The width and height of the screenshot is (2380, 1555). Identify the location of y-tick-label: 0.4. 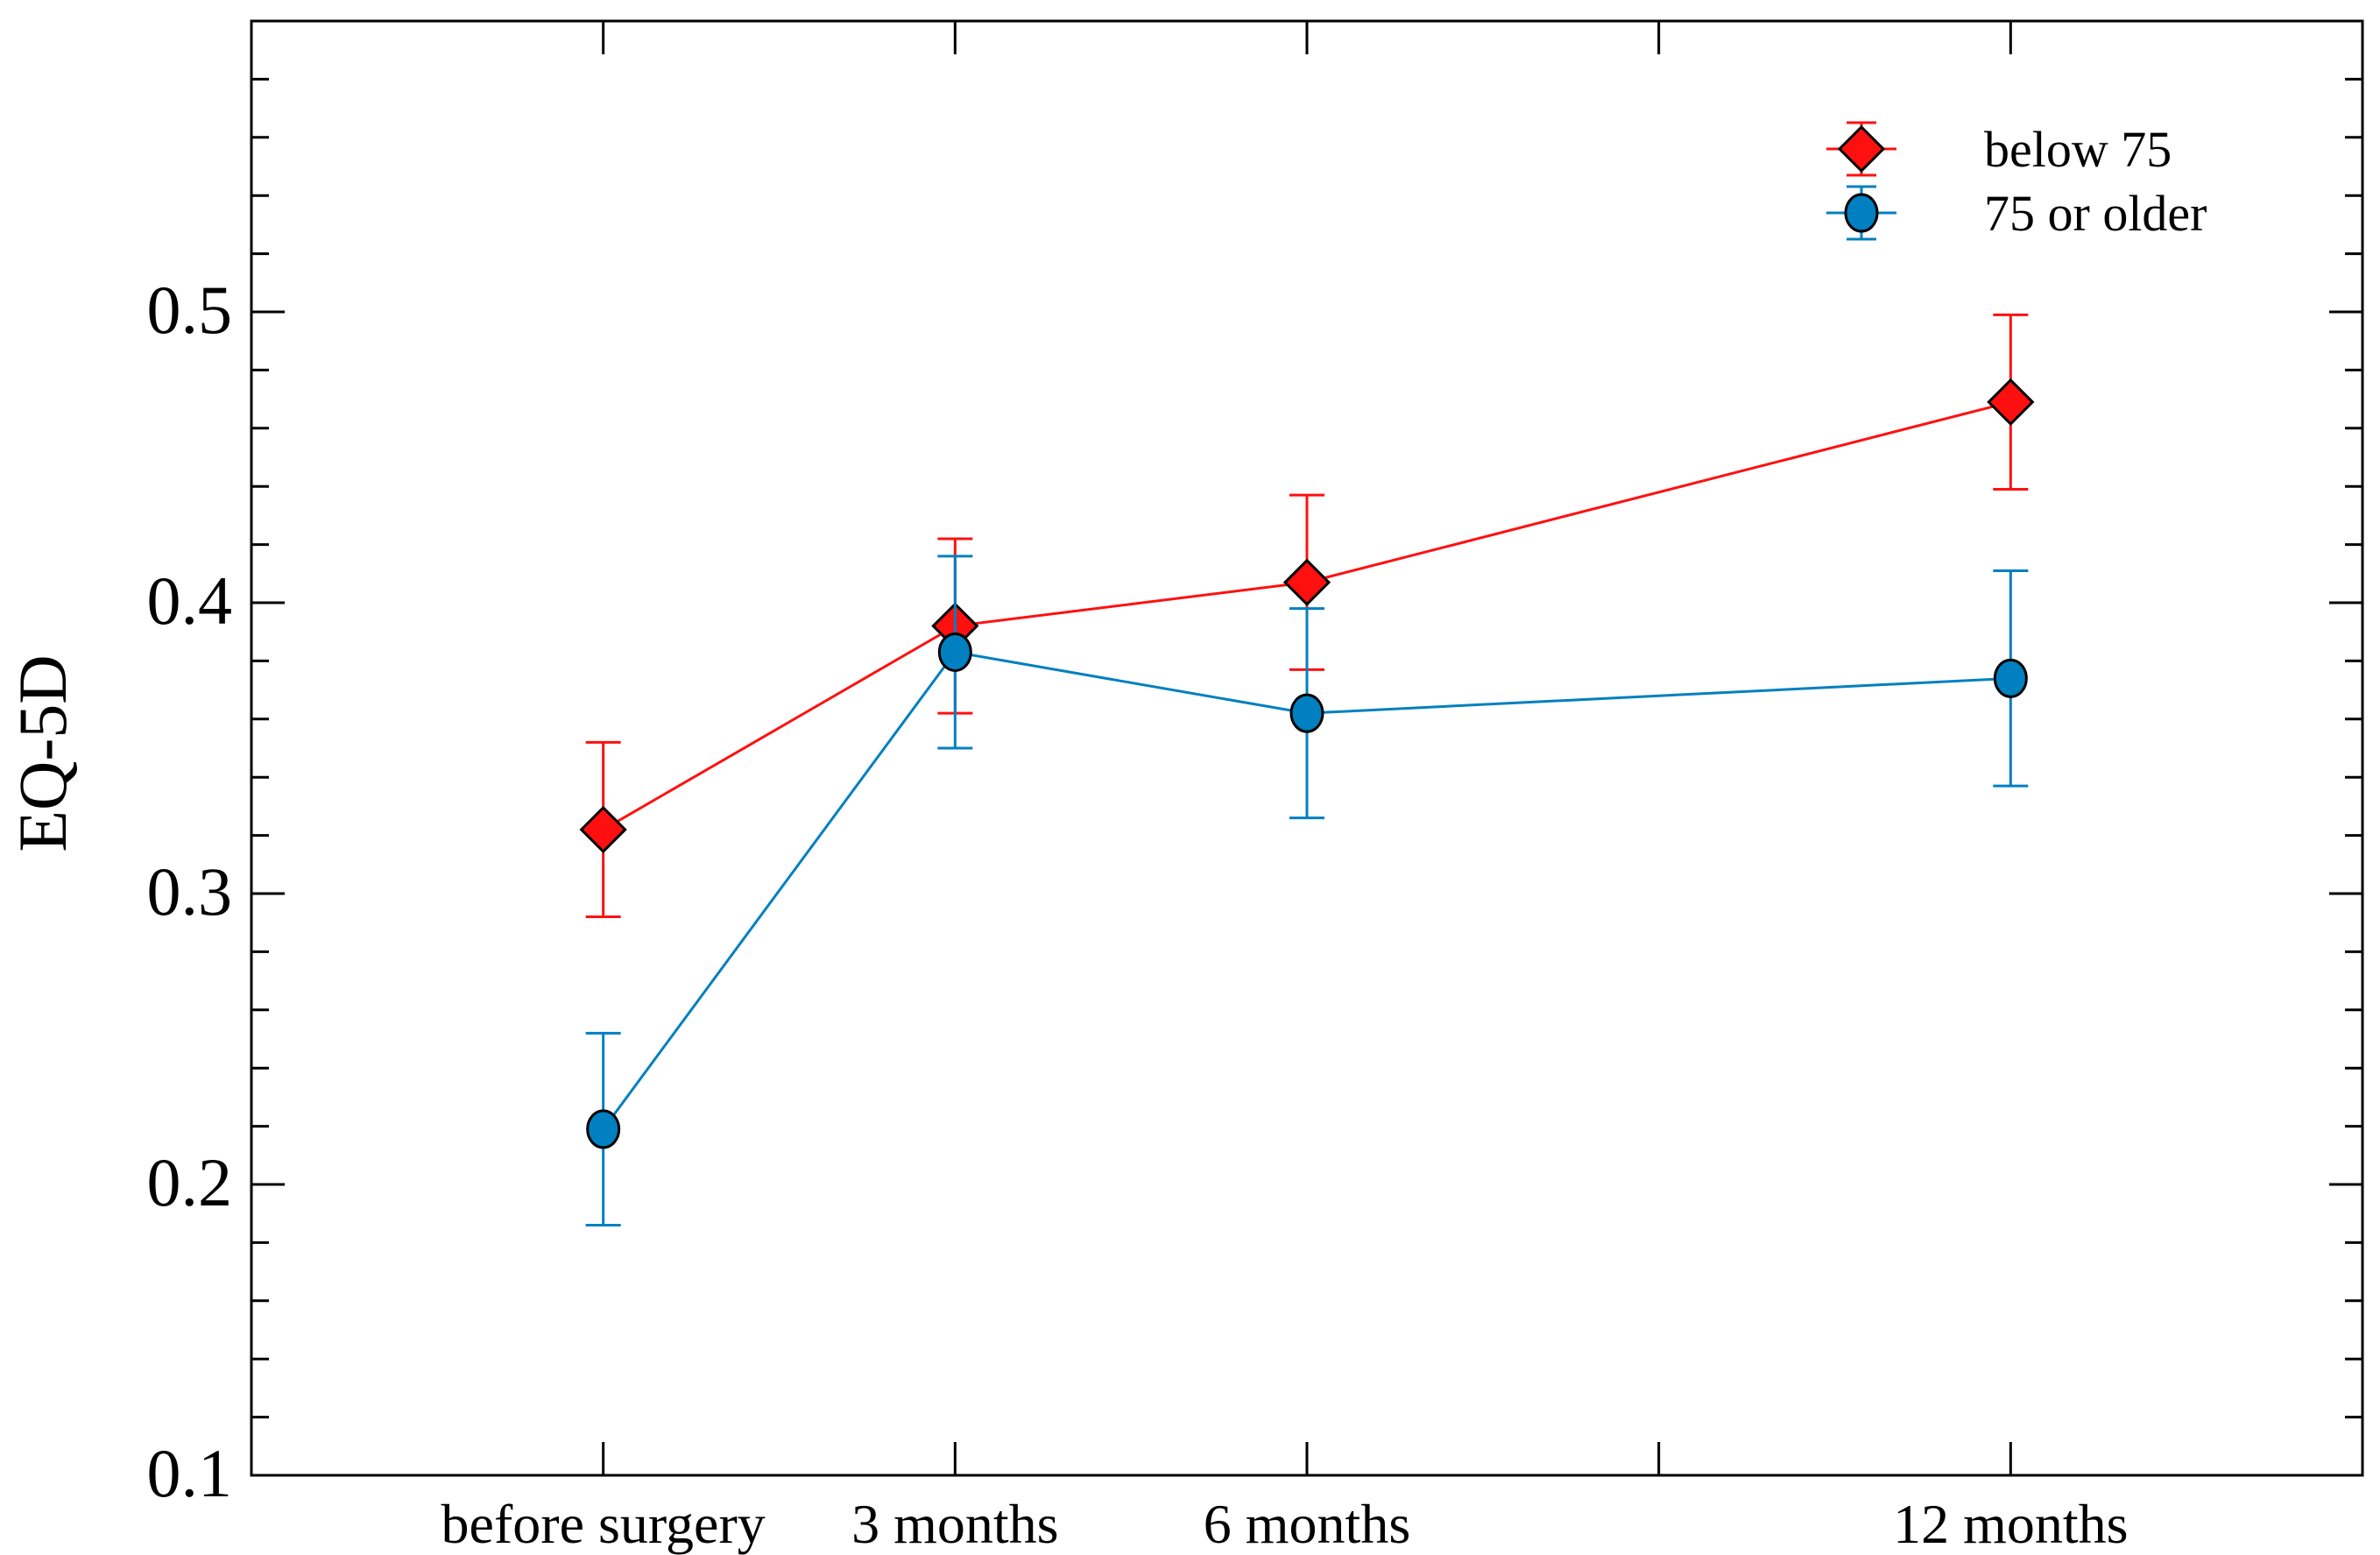
(190, 600).